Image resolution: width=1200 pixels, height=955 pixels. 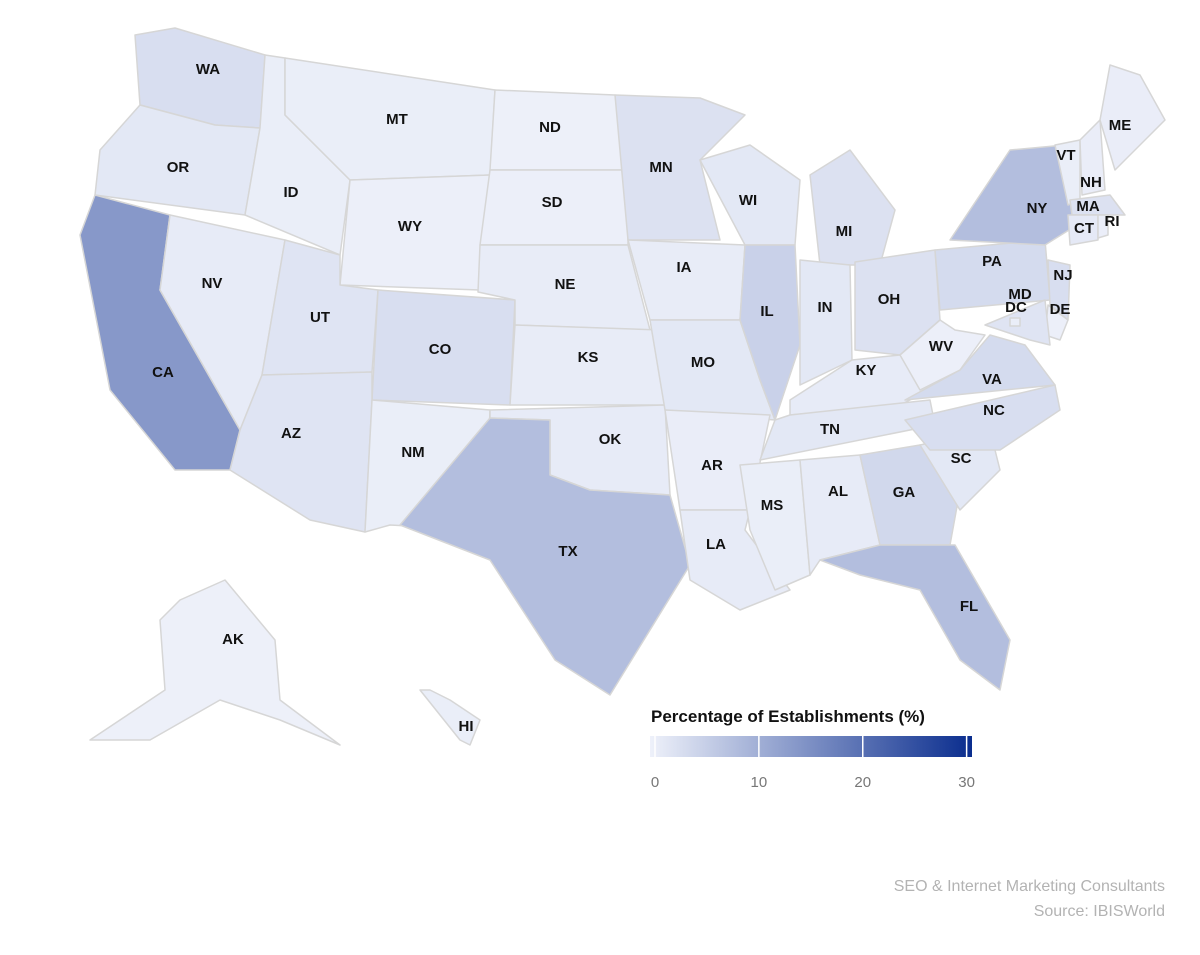 I want to click on state-label: NH, so click(x=1091, y=182).